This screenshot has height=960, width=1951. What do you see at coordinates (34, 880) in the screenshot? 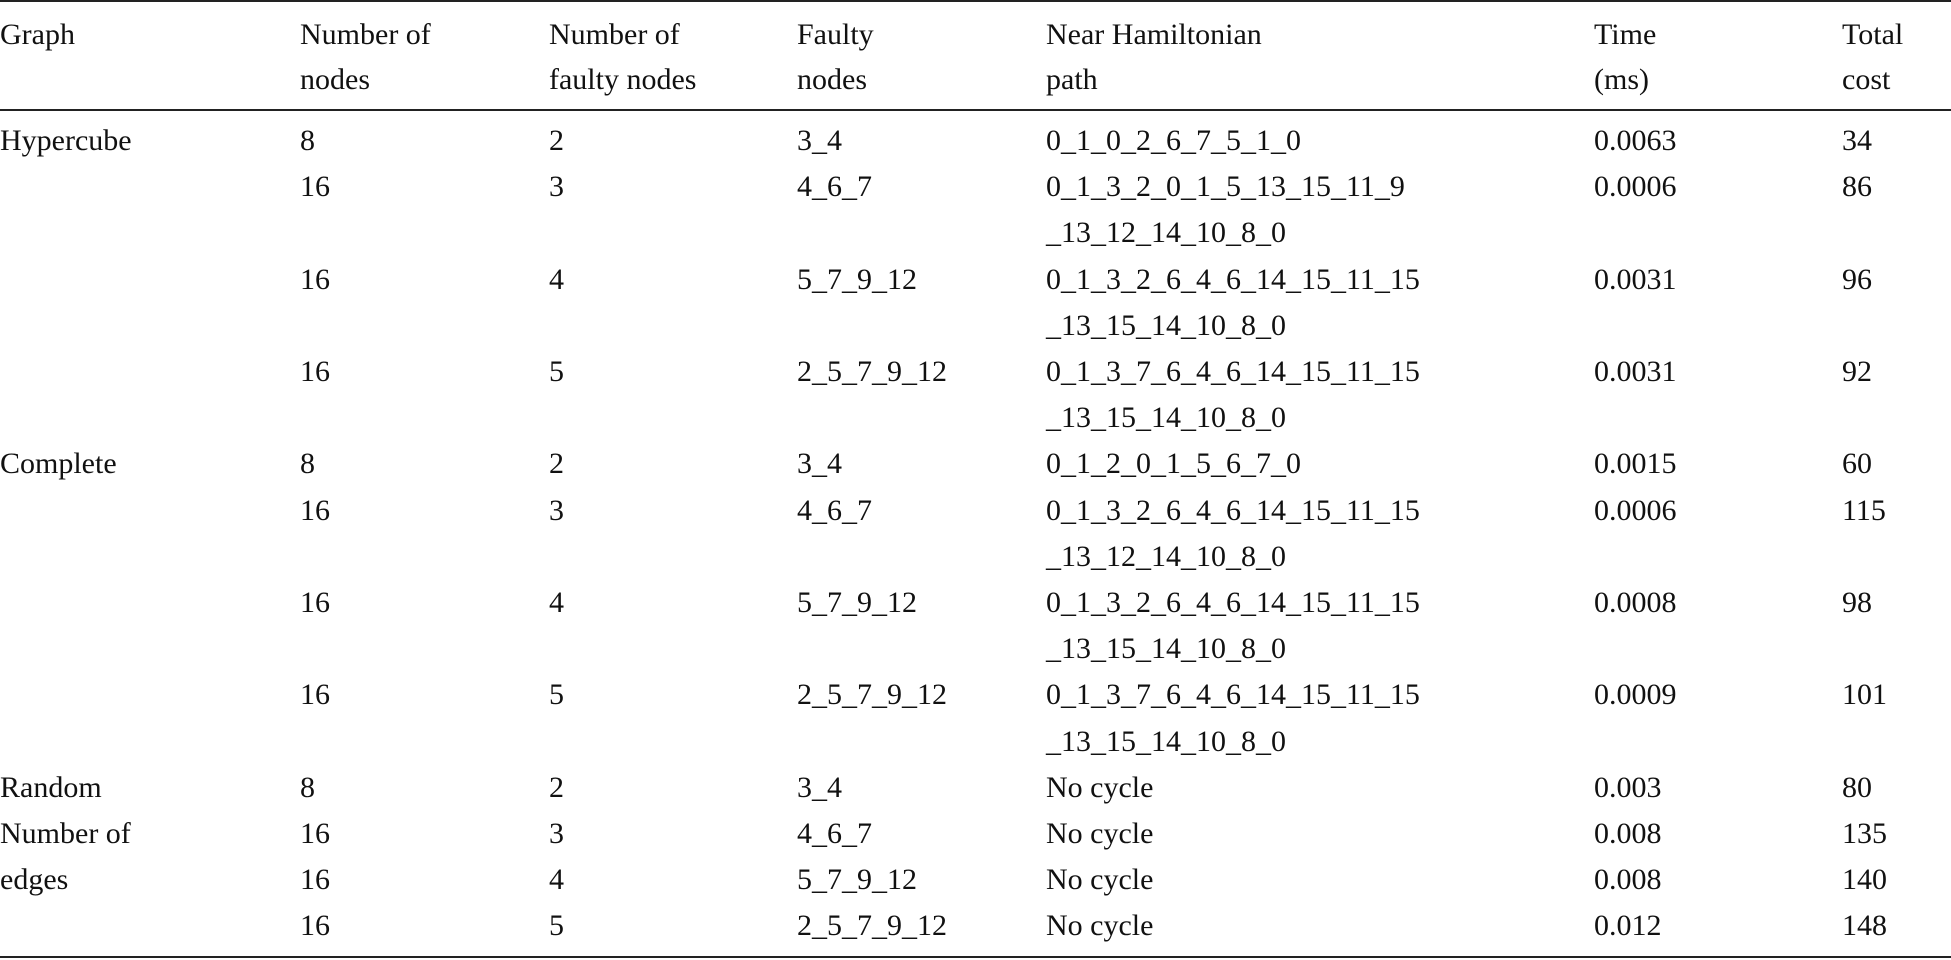
I see `graph-label: edges` at bounding box center [34, 880].